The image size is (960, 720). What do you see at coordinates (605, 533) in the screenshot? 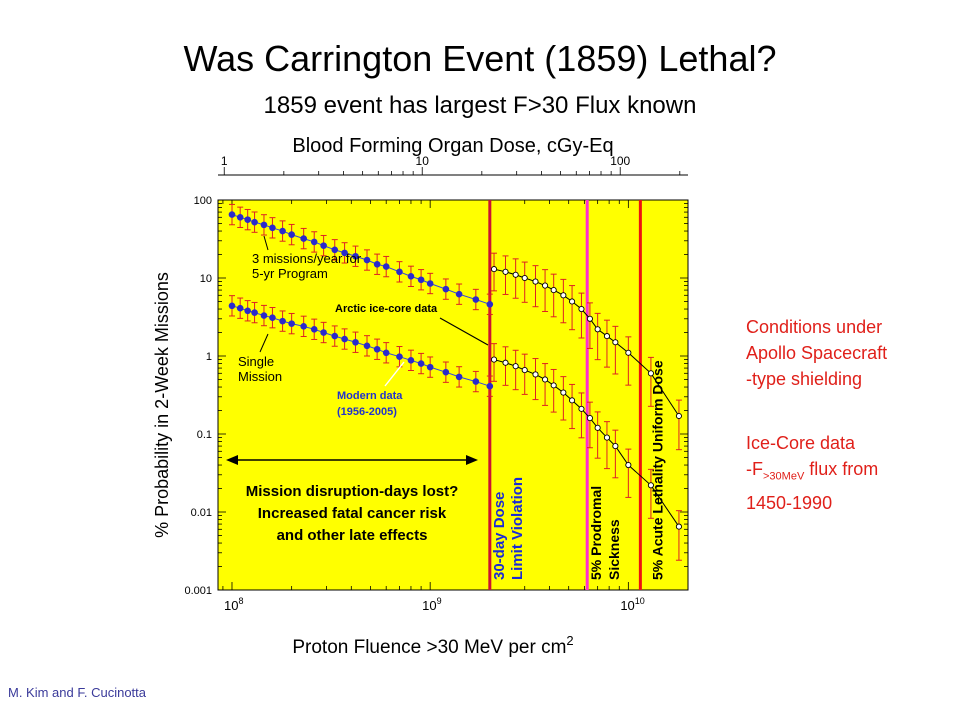
I see `threshold-label: 5% Prodromal Sickness` at bounding box center [605, 533].